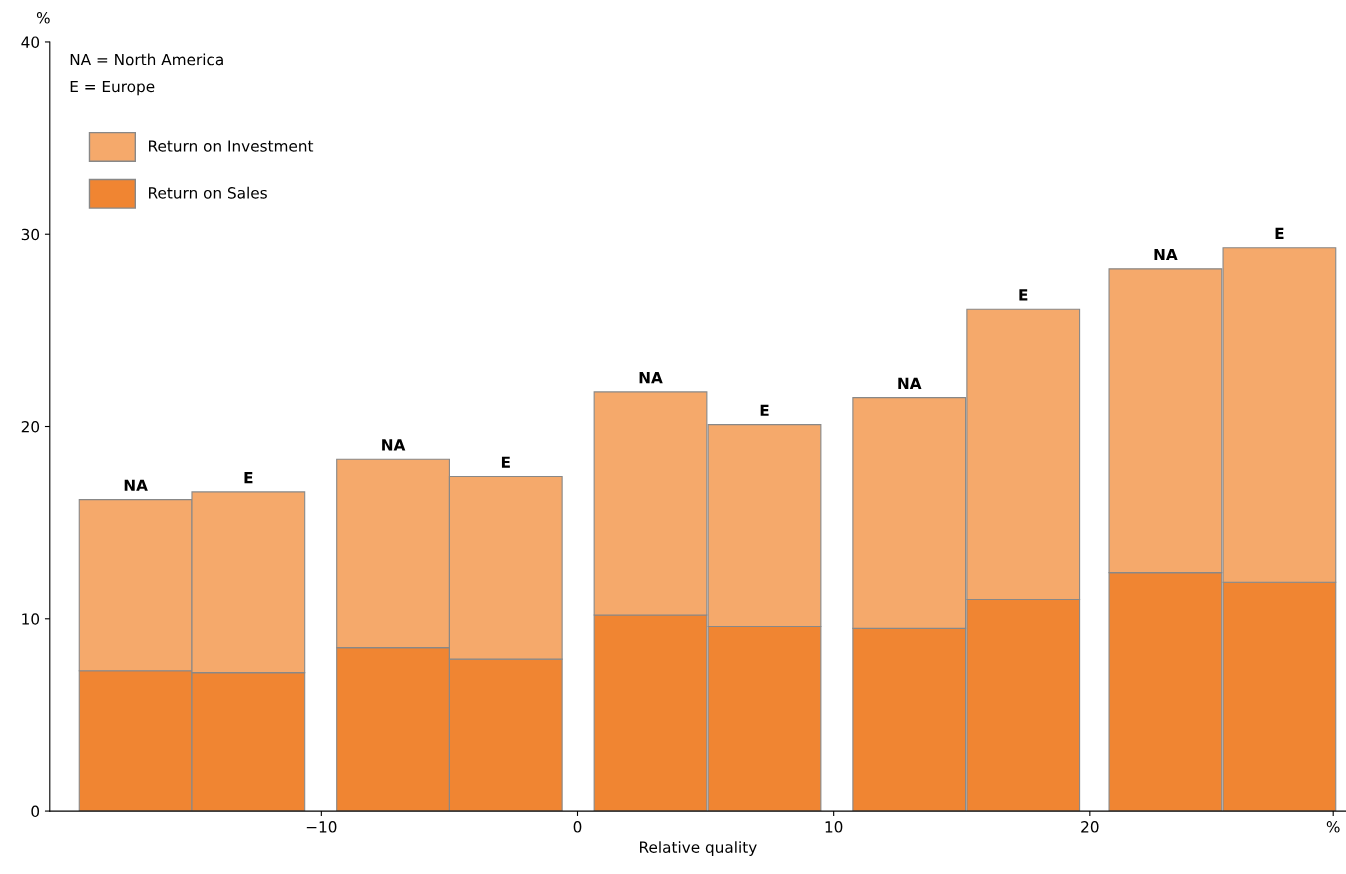  What do you see at coordinates (30, 42) in the screenshot?
I see `y-tick-label: 40` at bounding box center [30, 42].